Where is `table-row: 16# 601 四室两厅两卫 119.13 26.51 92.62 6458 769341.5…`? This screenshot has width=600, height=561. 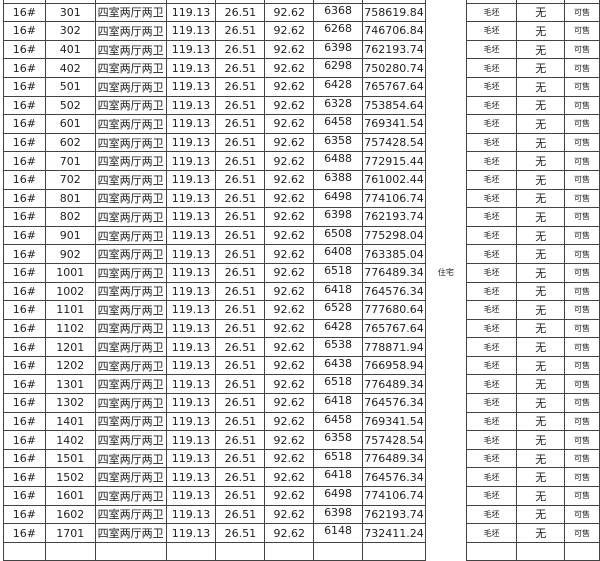
table-row: 16# 601 四室两厅两卫 119.13 26.51 92.62 6458 769341.5… is located at coordinates (301, 124).